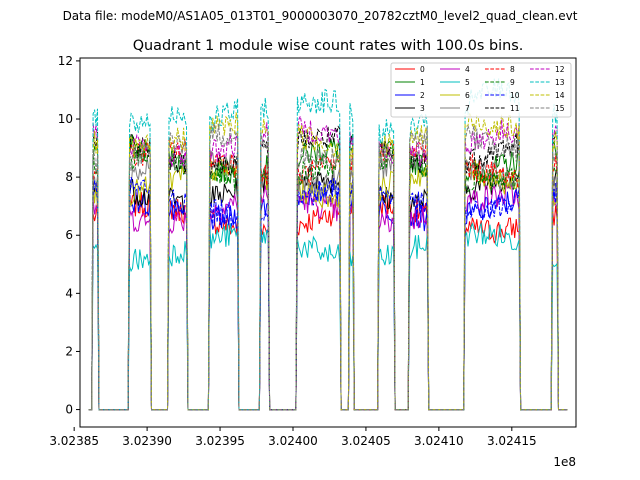 The height and width of the screenshot is (480, 640). Describe the element at coordinates (512, 441) in the screenshot. I see `x-tick-label: 3.02415` at that location.